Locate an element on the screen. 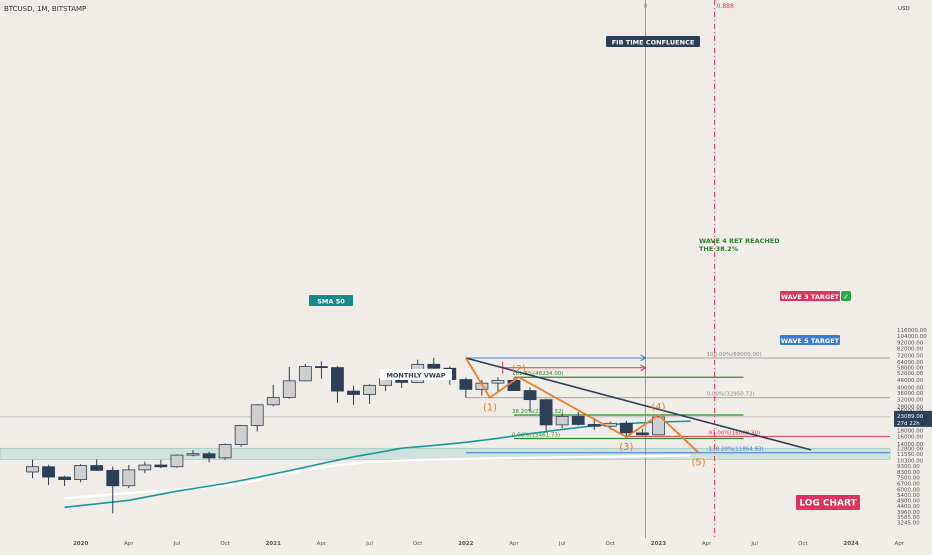 The width and height of the screenshot is (932, 555). fib-level-label: 0.00%(15461.73) is located at coordinates (536, 435).